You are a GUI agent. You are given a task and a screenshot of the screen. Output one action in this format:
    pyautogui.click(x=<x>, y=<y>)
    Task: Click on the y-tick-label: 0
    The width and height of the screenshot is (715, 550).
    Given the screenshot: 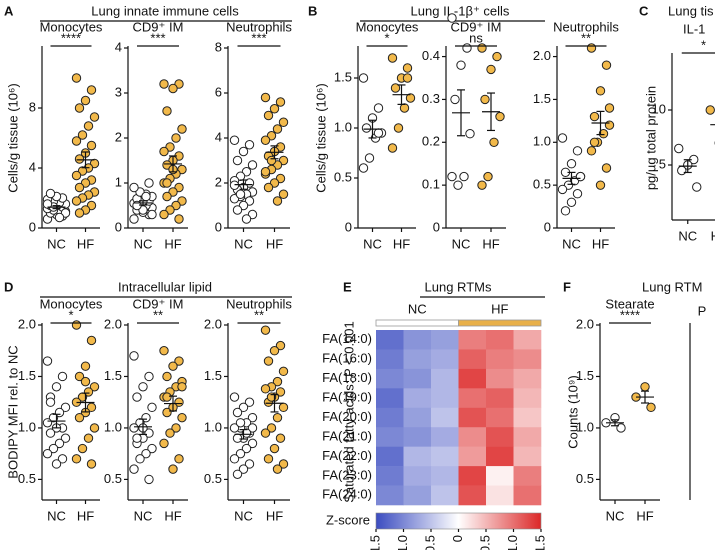 What is the action you would take?
    pyautogui.click(x=547, y=226)
    